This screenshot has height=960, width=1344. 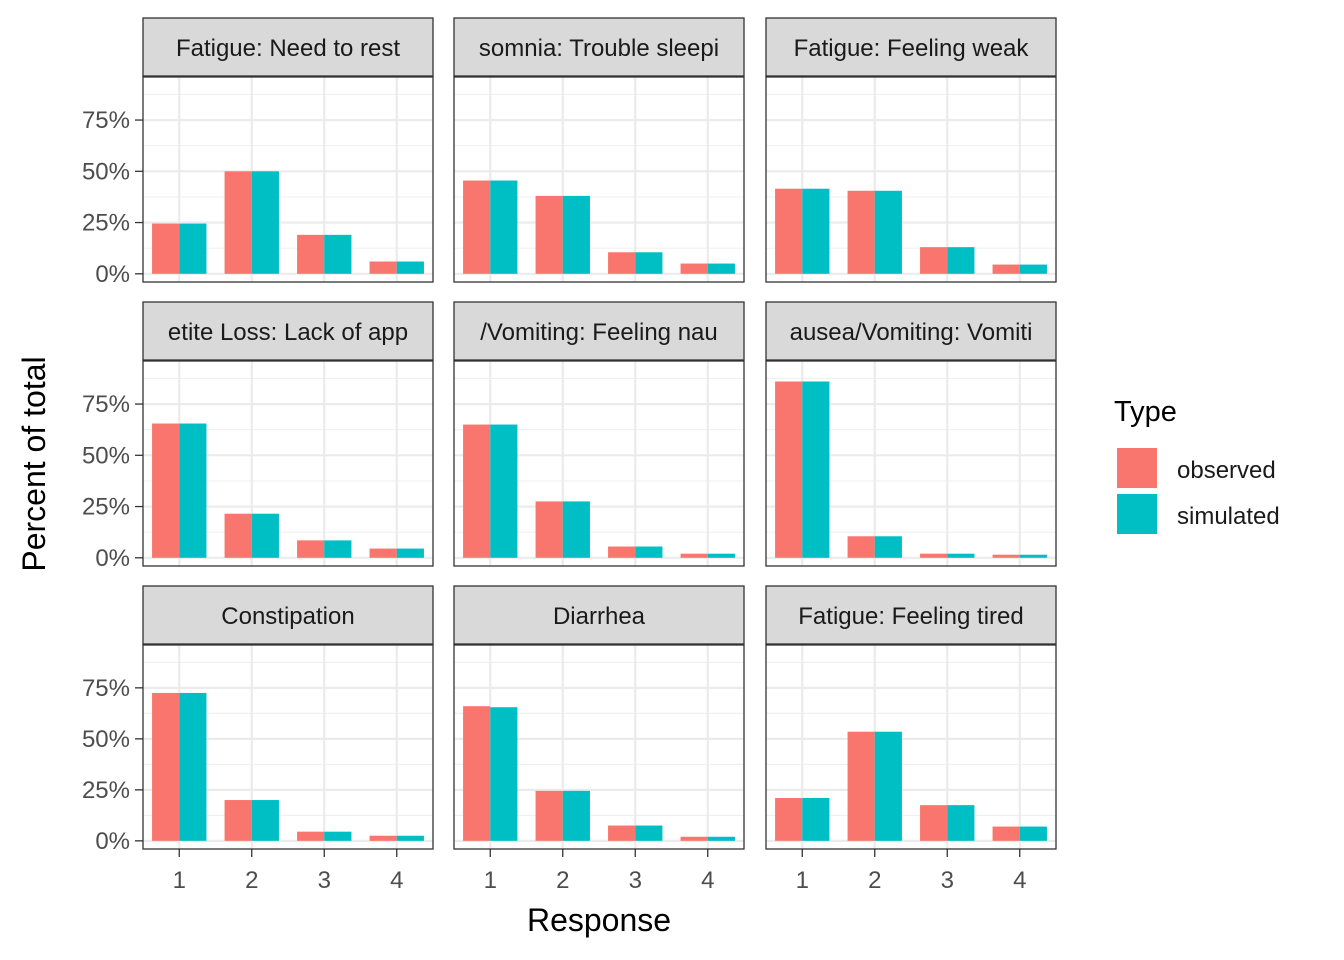 I want to click on facet-panel: somnia: Trouble sleepi, so click(x=599, y=150).